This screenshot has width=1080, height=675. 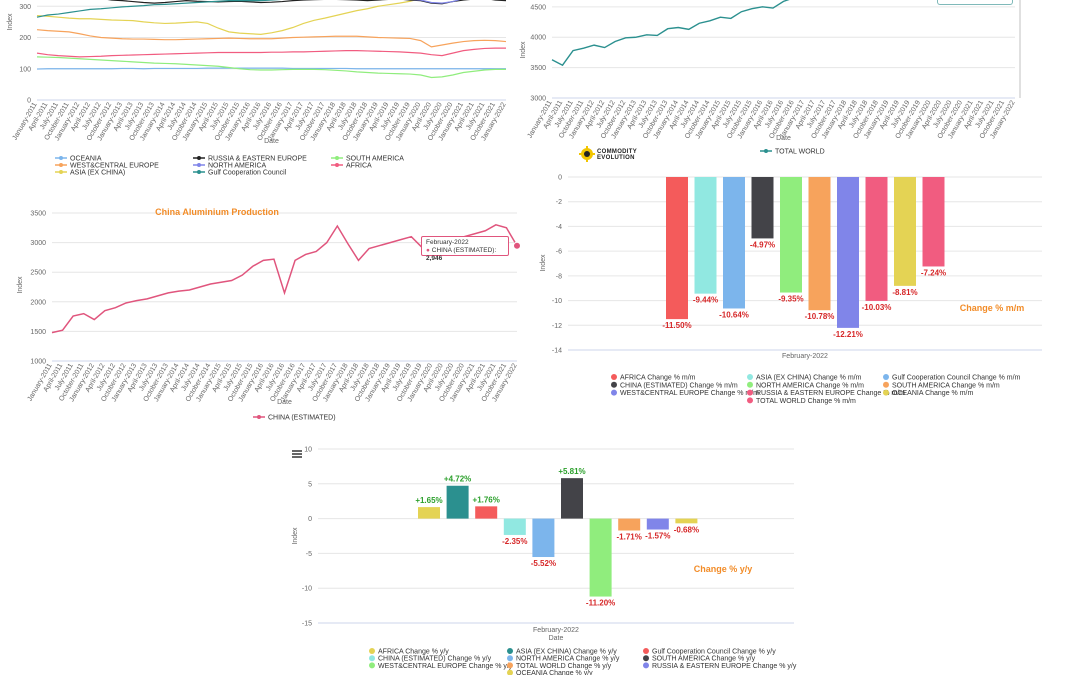 I want to click on y-tick-label: 5, so click(x=310, y=484).